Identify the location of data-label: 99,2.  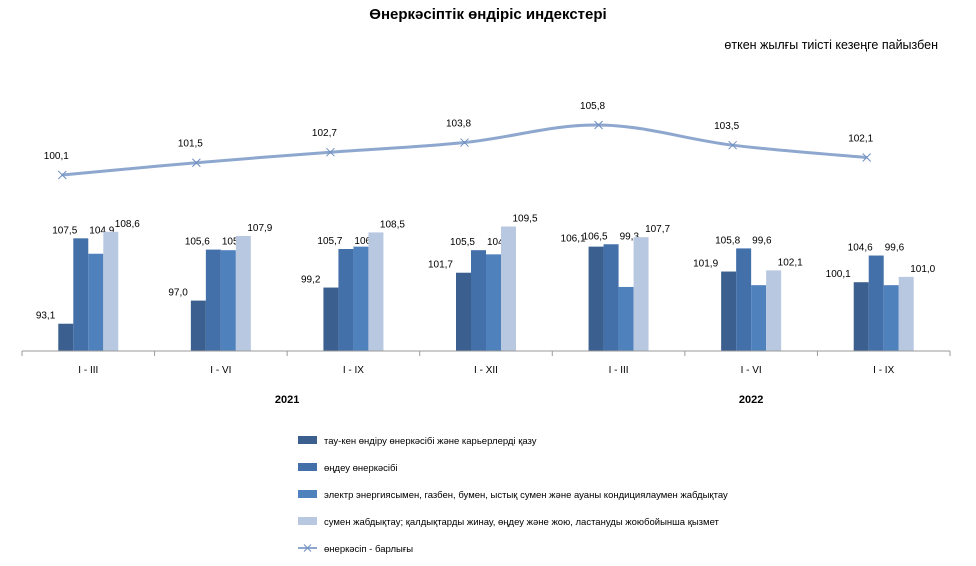
(311, 280).